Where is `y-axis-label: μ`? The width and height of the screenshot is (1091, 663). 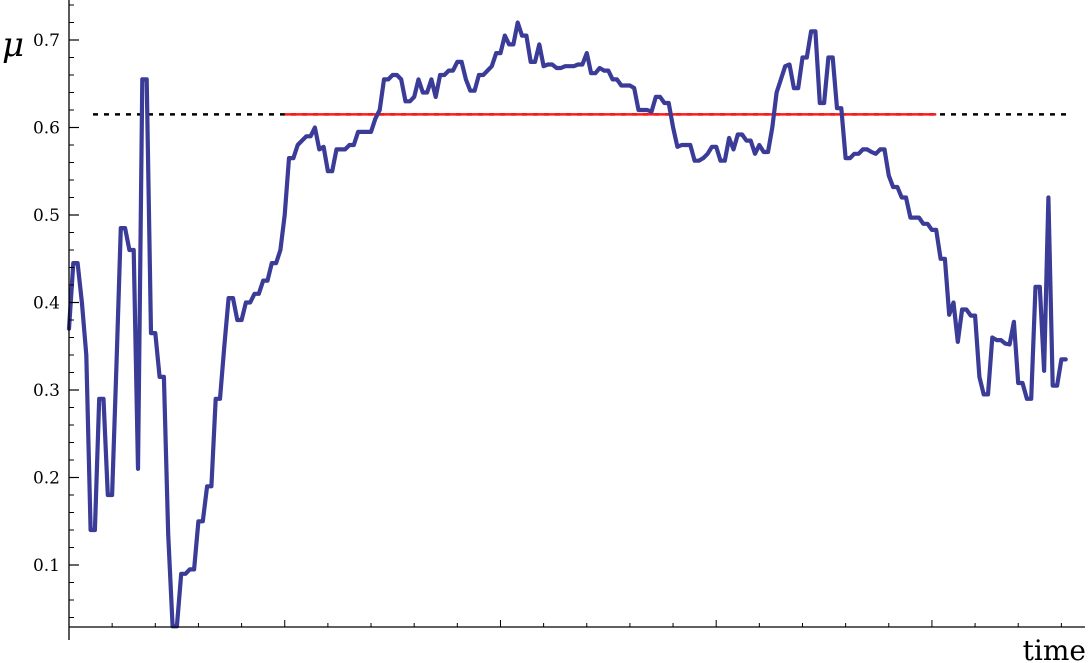 y-axis-label: μ is located at coordinates (13, 45).